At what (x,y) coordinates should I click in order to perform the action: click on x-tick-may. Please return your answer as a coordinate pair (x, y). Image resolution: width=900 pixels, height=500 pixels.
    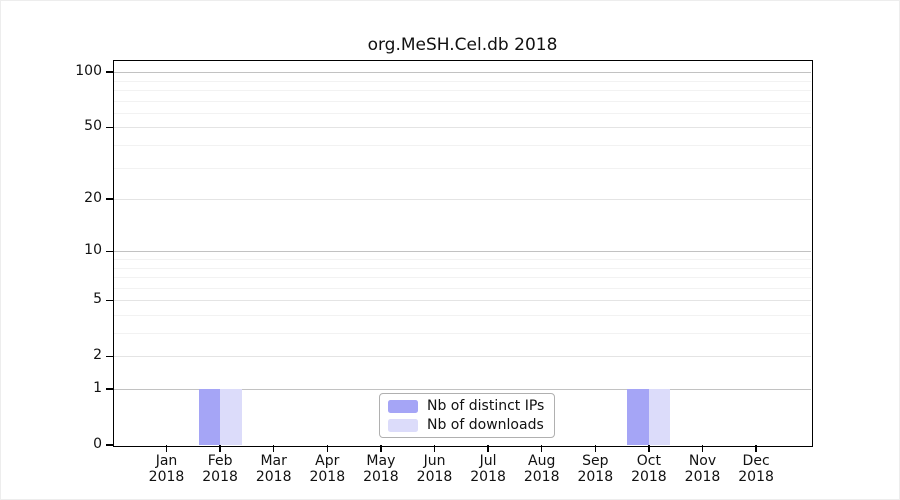
    Looking at the image, I should click on (381, 448).